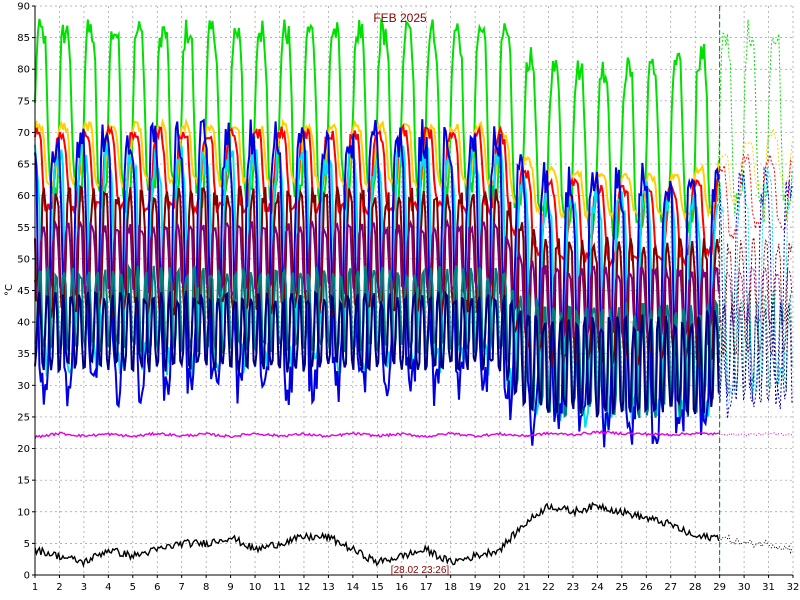  I want to click on y-axis-label: °C, so click(9, 290).